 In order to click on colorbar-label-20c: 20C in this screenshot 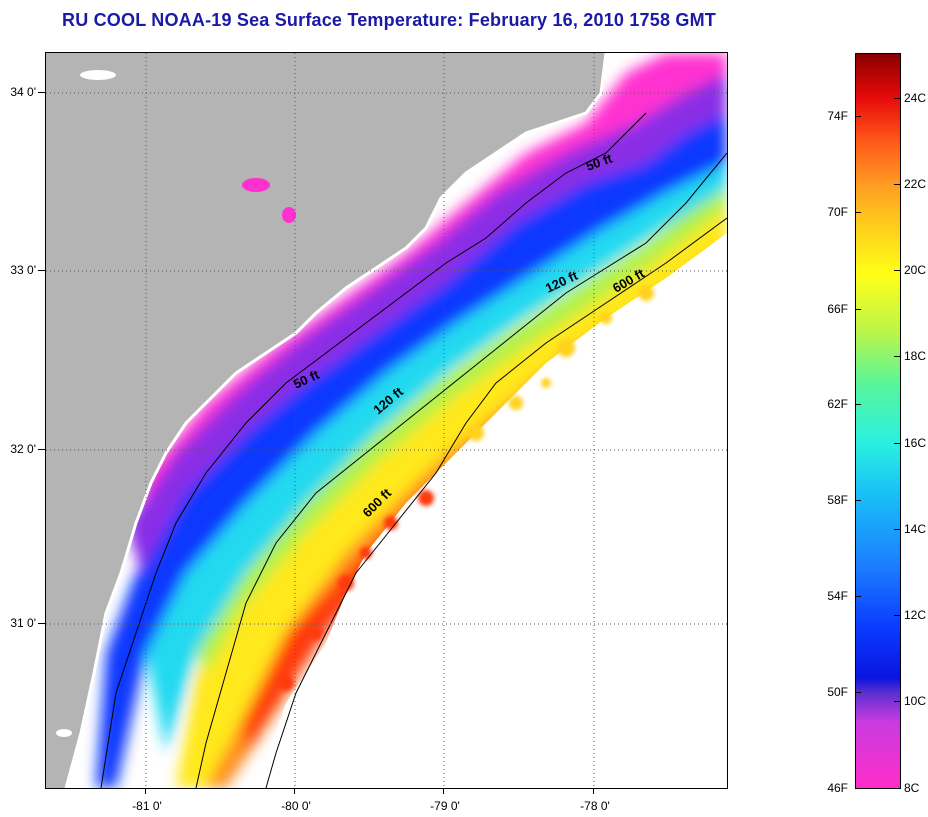, I will do `click(915, 270)`.